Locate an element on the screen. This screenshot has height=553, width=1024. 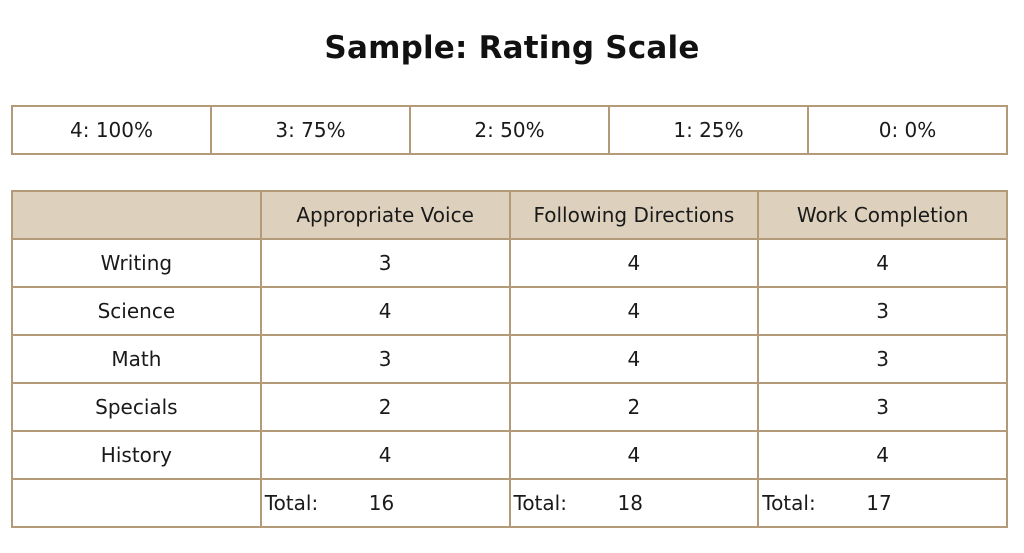
rating-scale-row: 4: 100% 3: 75% 2: 50% 1: 25% 0: 0% is located at coordinates (509, 130).